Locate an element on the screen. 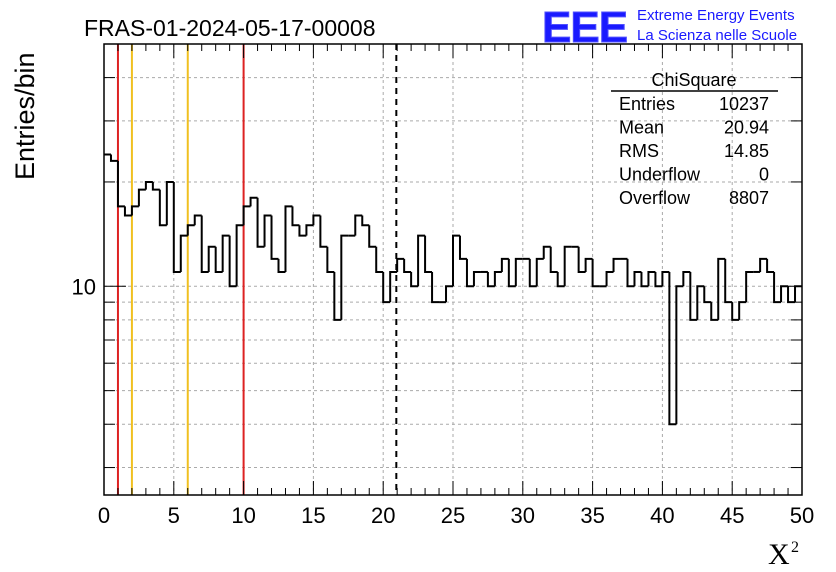 The height and width of the screenshot is (572, 836). stats-label: RMS is located at coordinates (639, 151).